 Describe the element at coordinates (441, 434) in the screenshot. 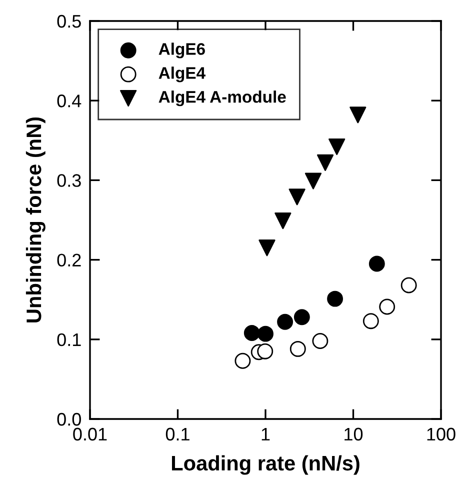

I see `x-tick-label: 100` at that location.